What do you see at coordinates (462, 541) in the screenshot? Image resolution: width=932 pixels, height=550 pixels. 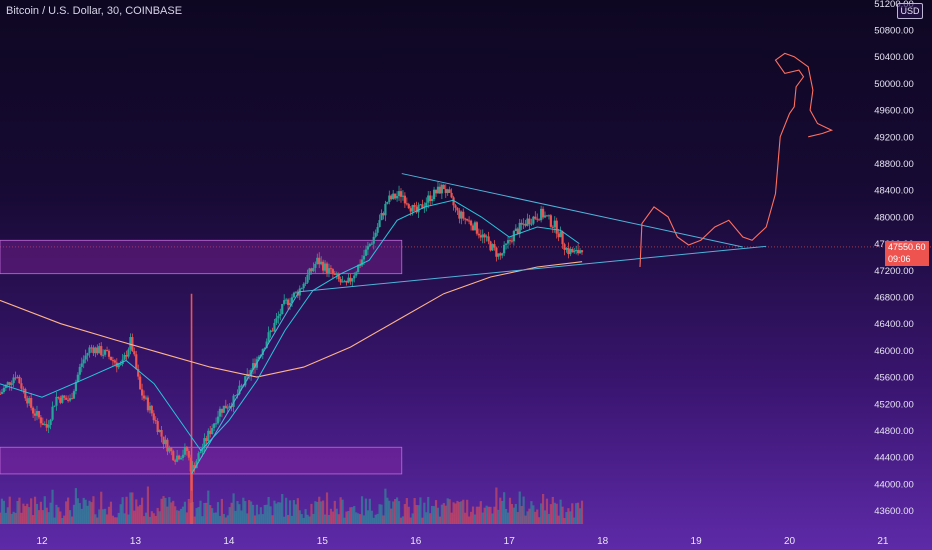 I see `time-axis: 12 13 14 15 16 17 18 19 20 21` at bounding box center [462, 541].